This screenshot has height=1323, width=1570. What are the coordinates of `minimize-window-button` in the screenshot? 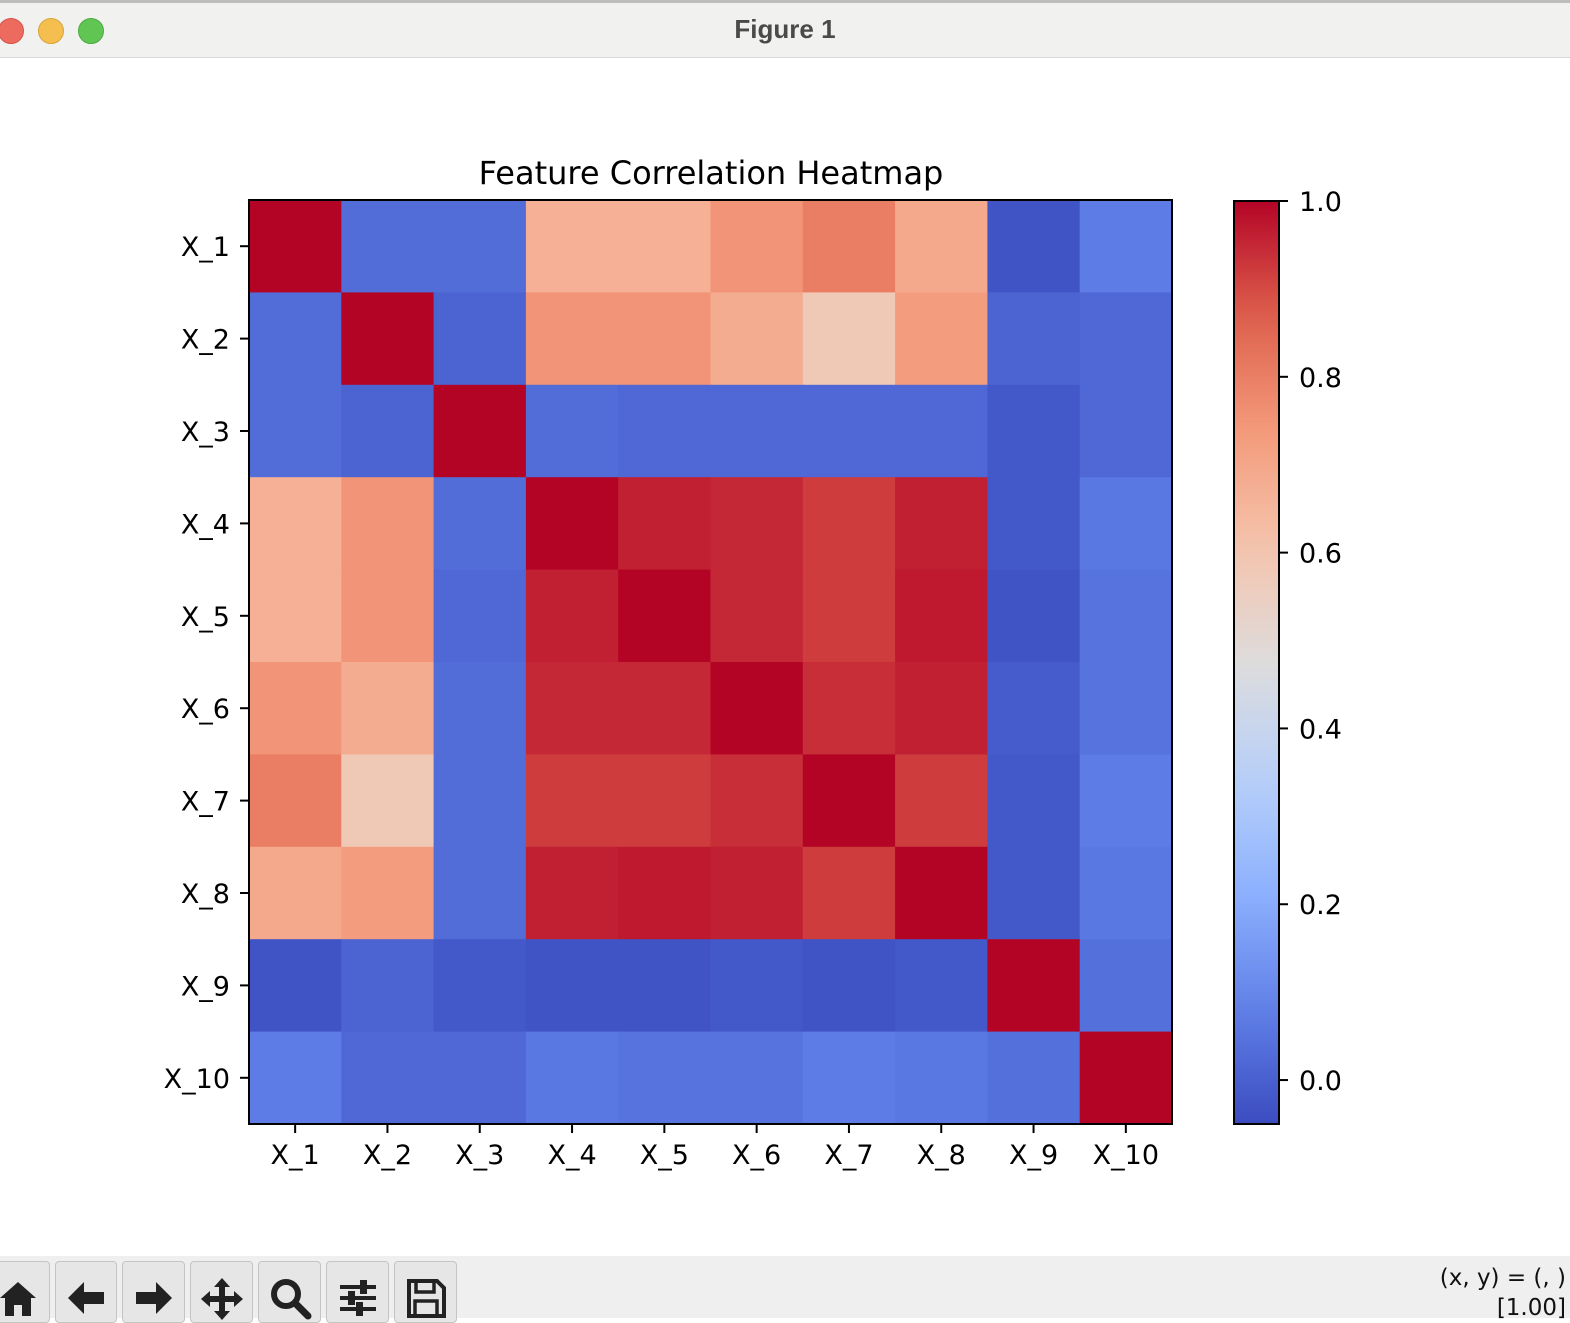 It's located at (51, 31).